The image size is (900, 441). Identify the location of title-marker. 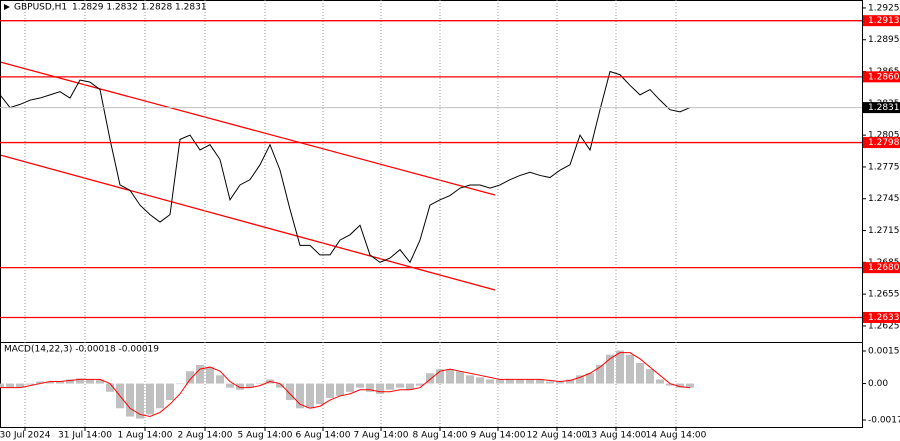
(7, 7).